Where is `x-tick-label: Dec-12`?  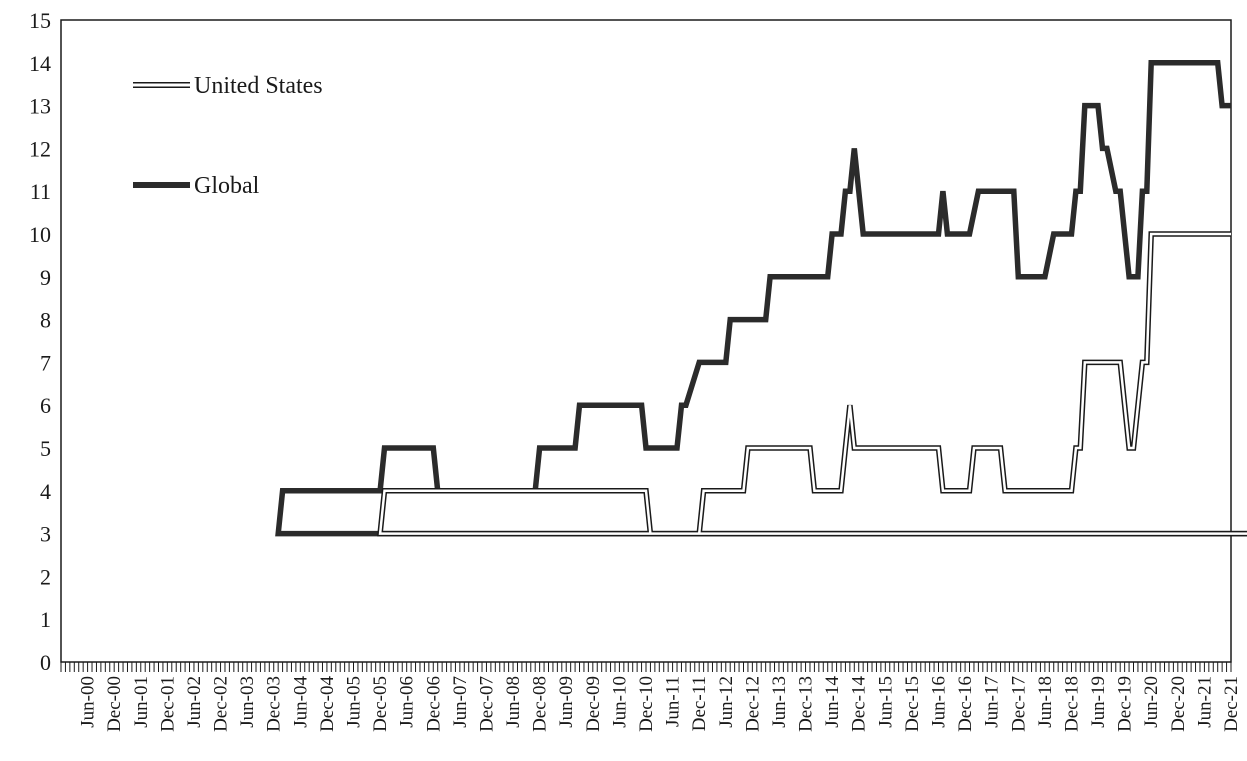 x-tick-label: Dec-12 is located at coordinates (752, 704).